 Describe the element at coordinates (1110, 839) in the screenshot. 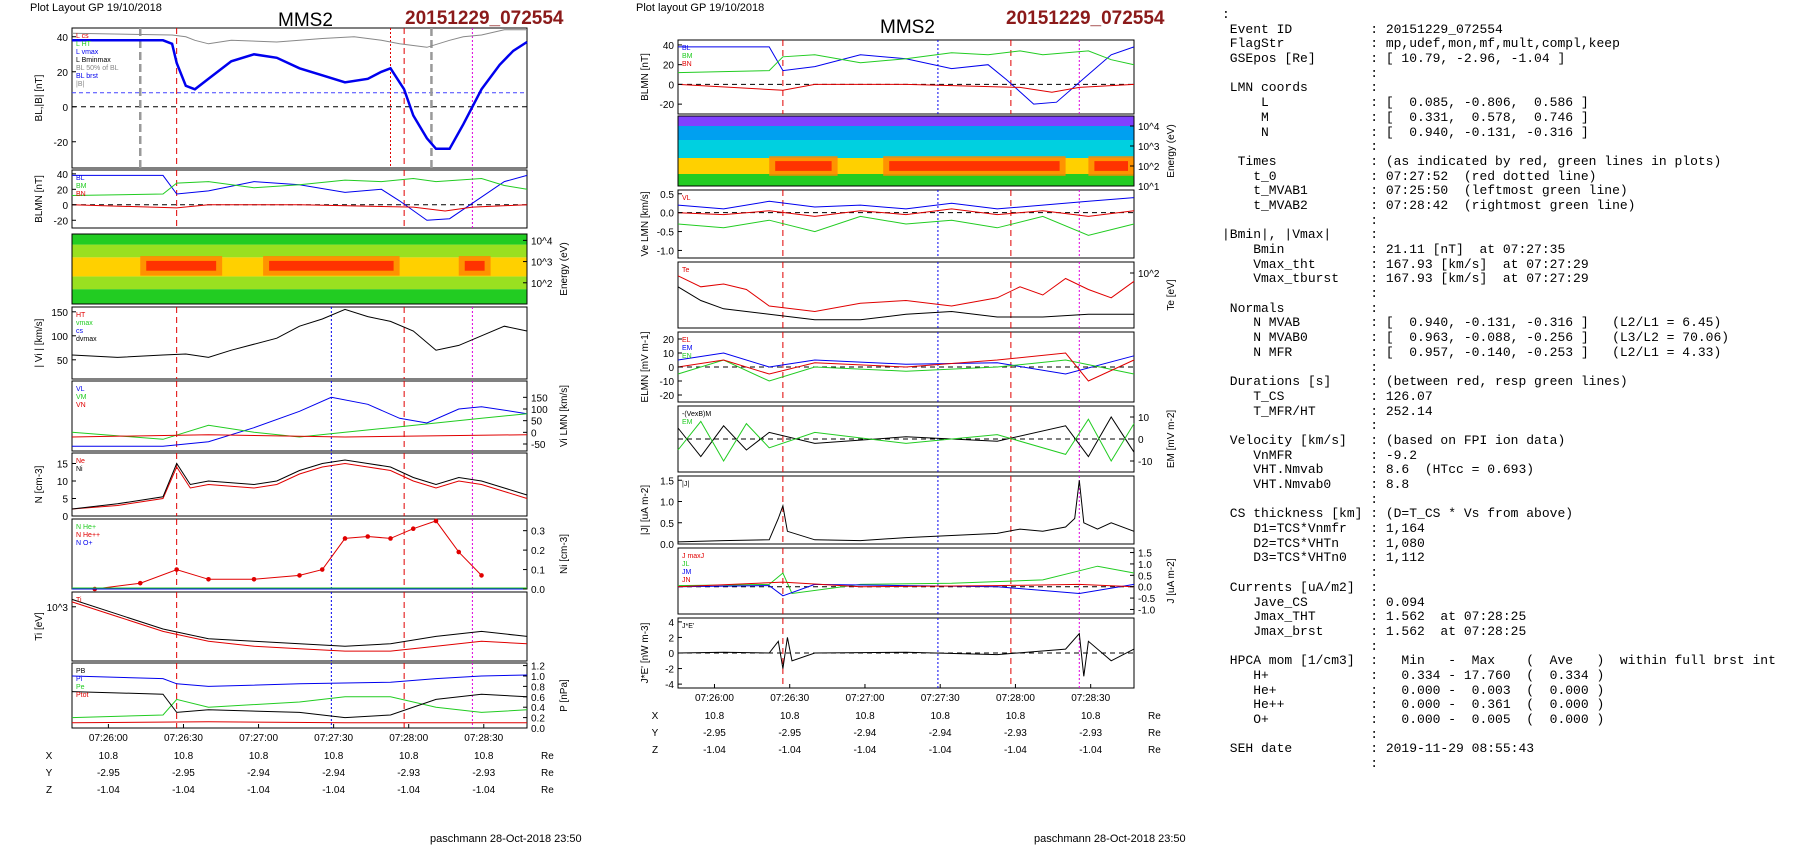

I see `middle-footer: paschmann 28-Oct-2018 23:50` at that location.